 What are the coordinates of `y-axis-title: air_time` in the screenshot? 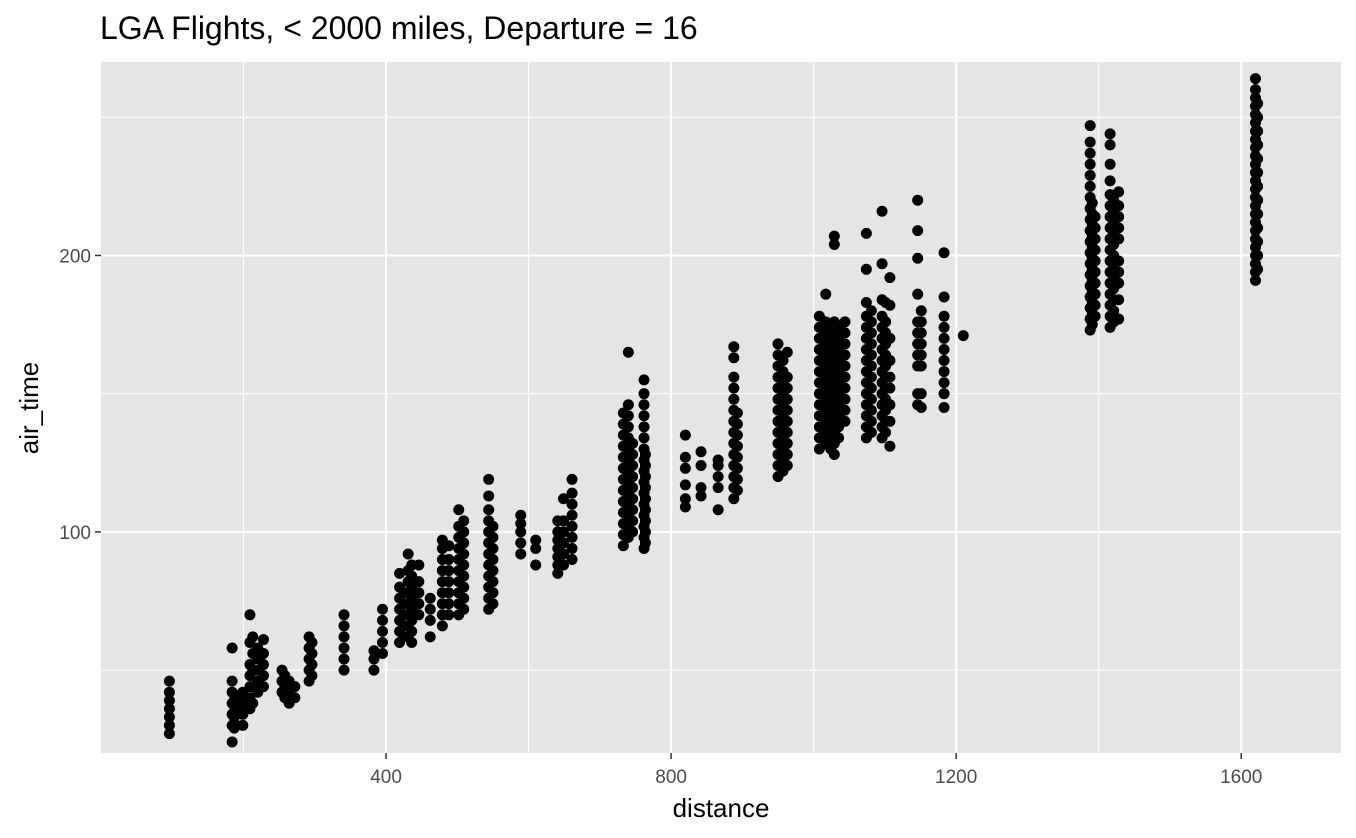 It's located at (29, 408).